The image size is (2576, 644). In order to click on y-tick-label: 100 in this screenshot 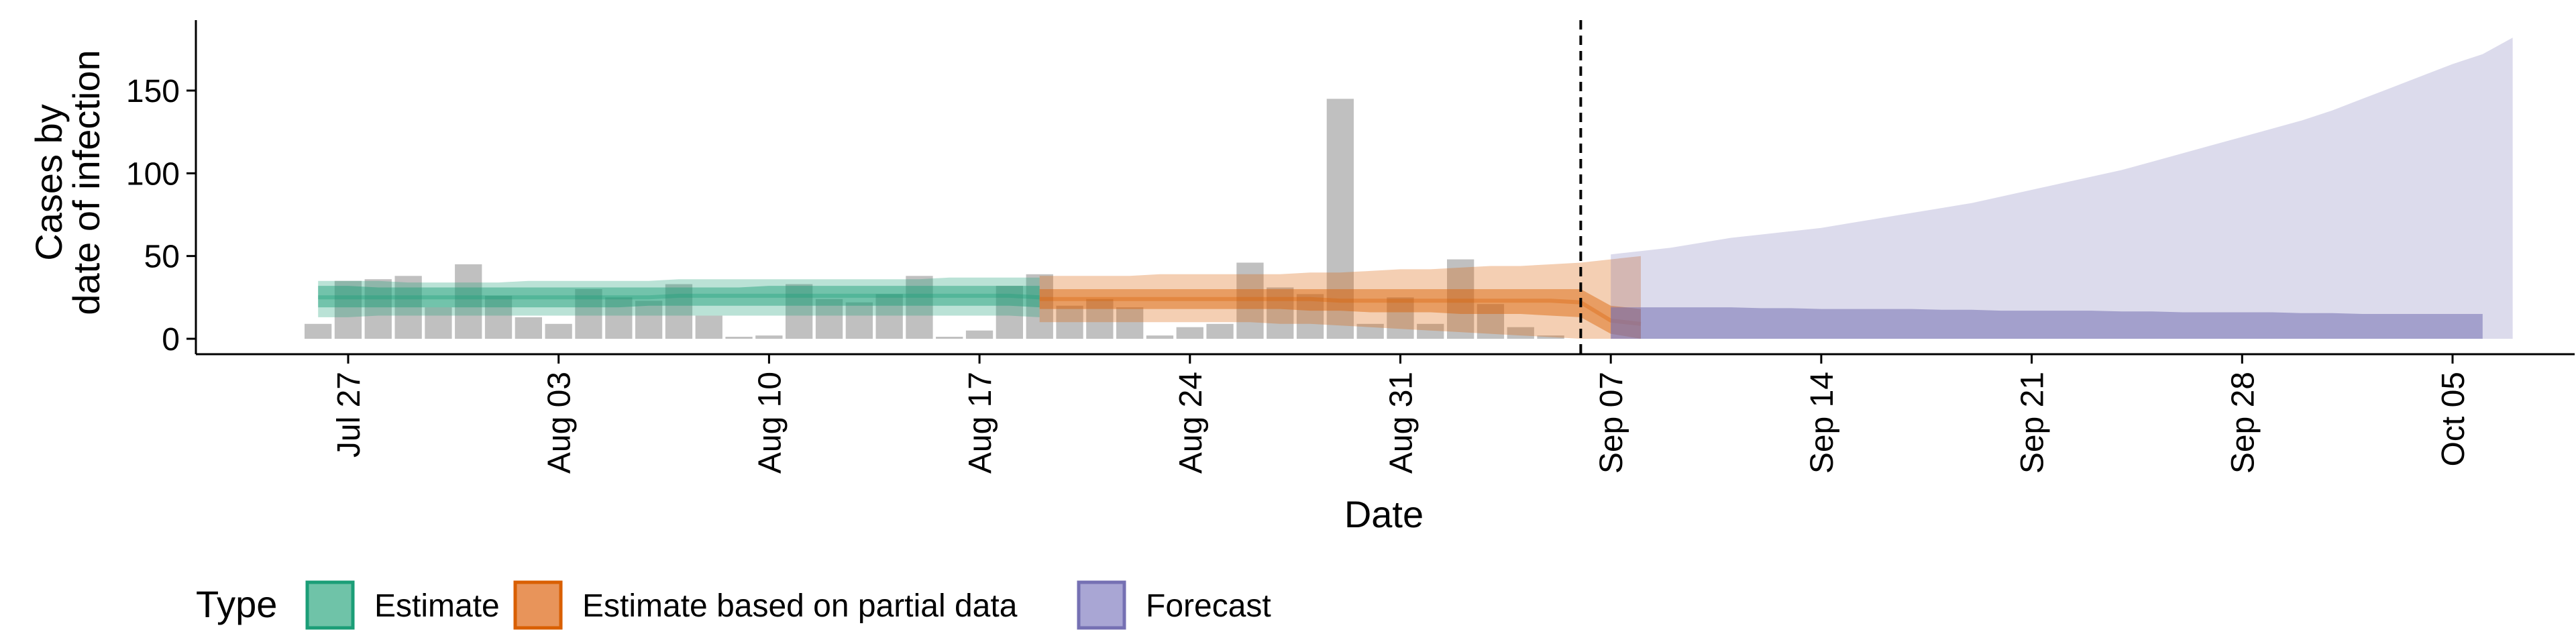, I will do `click(153, 174)`.